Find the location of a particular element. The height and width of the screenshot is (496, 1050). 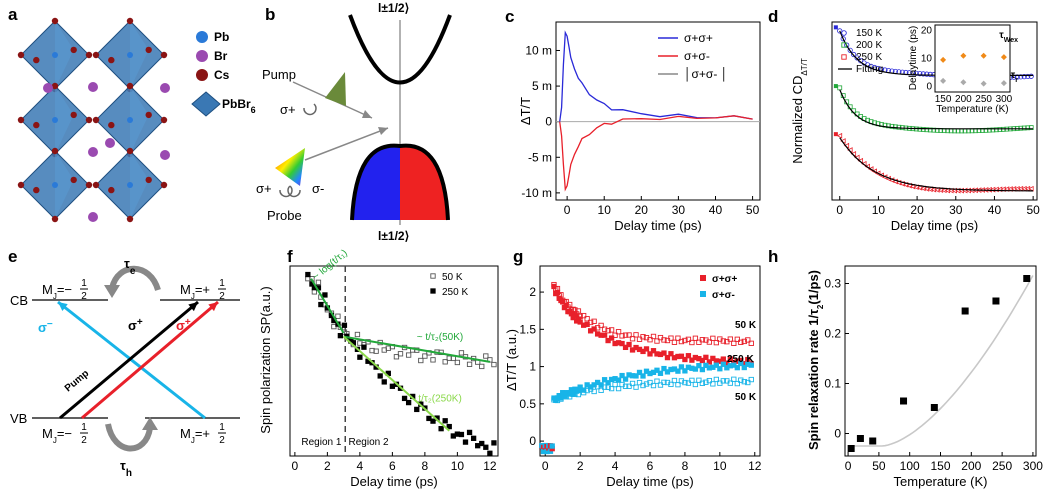

valence-band-left is located at coordinates (376, 182).